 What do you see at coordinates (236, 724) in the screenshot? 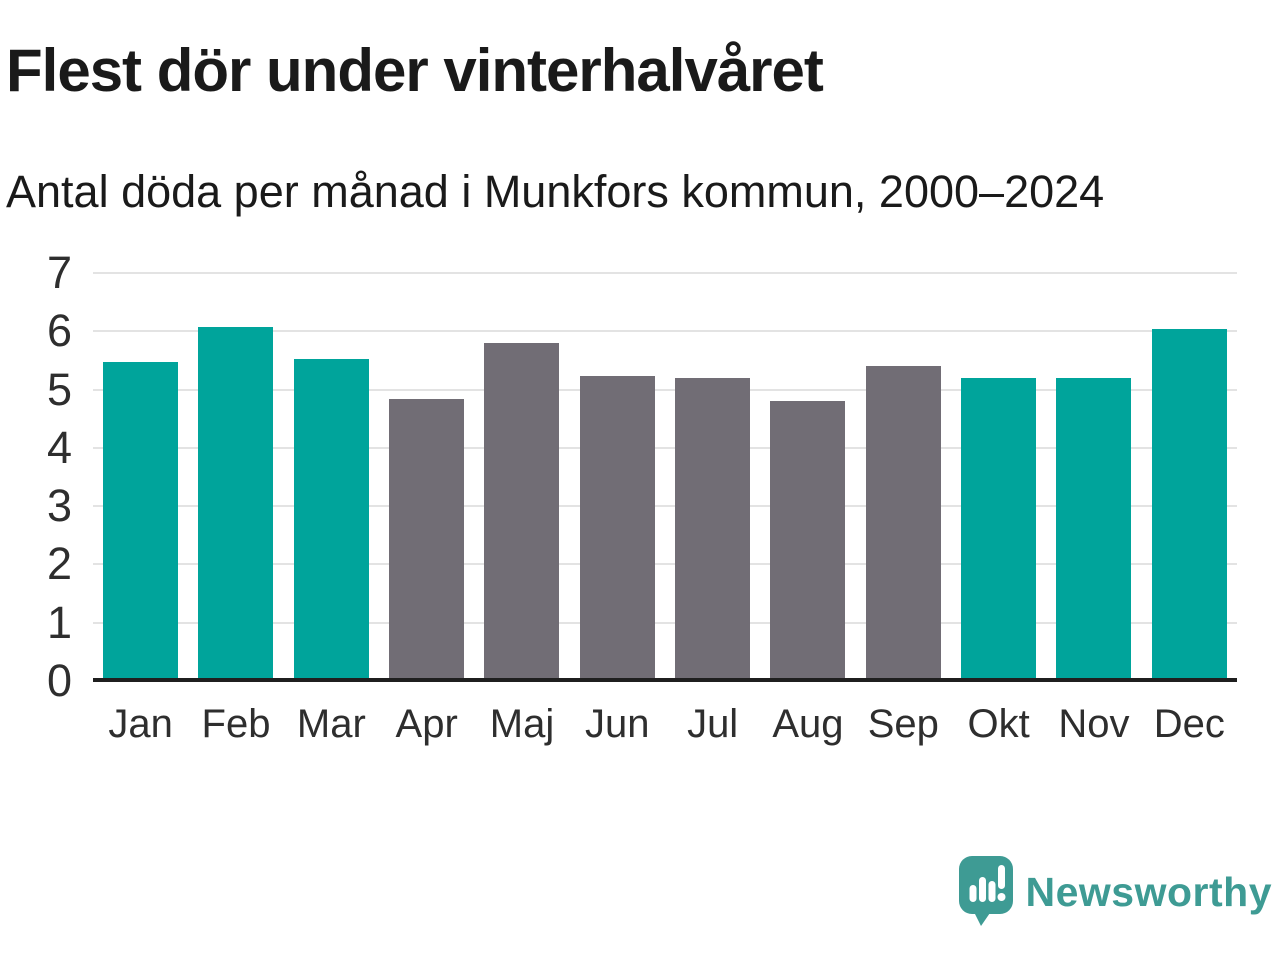
I see `x-tick-label-feb: Feb` at bounding box center [236, 724].